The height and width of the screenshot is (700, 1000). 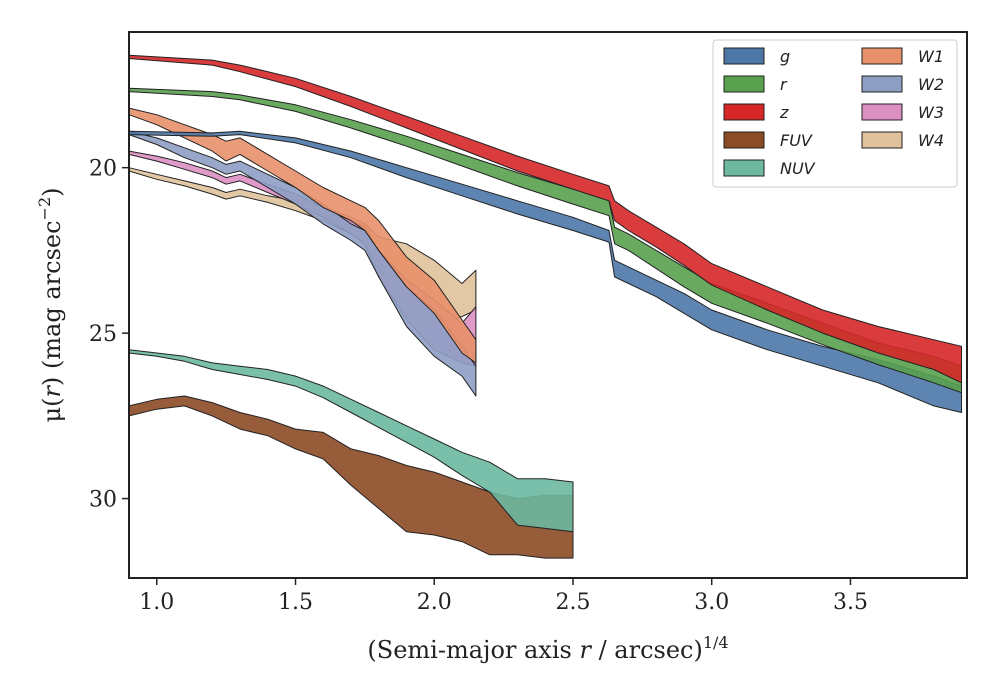 I want to click on x-axis-title: (Semi-major axis r / arcsec)1/4, so click(x=547, y=648).